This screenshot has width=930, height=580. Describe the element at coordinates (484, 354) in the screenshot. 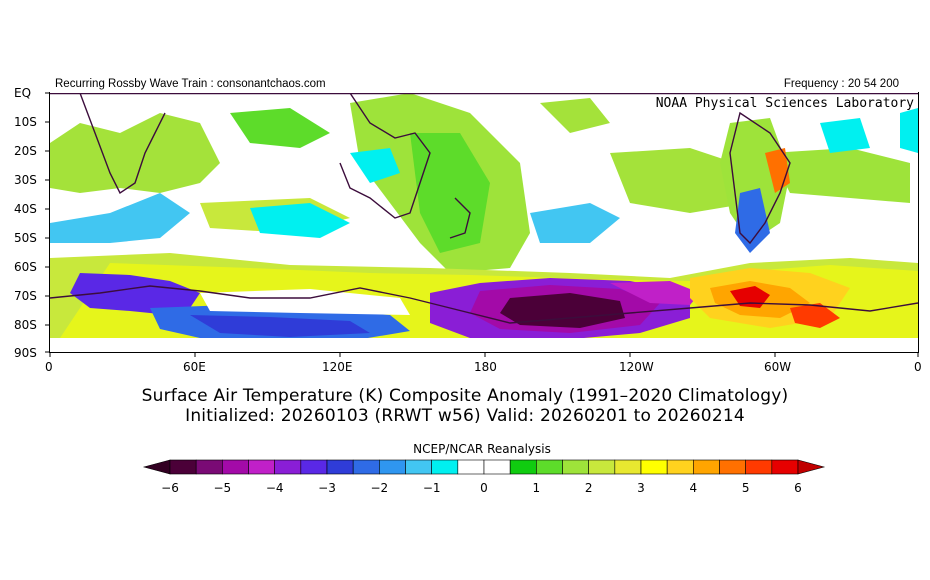

I see `lon-ticks` at that location.